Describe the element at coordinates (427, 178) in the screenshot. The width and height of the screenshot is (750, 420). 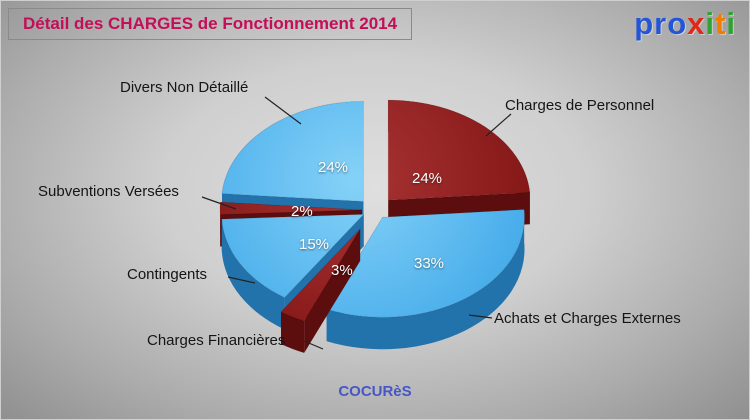
I see `slice-pct-personnel: 24%` at that location.